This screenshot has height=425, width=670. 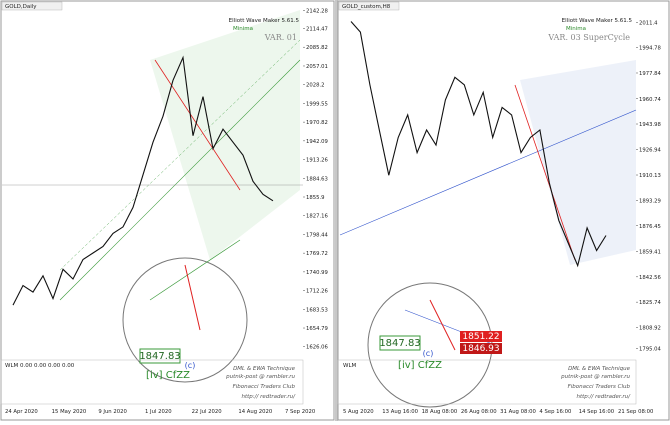 I want to click on y-tick-label: 2057.01, so click(x=317, y=67).